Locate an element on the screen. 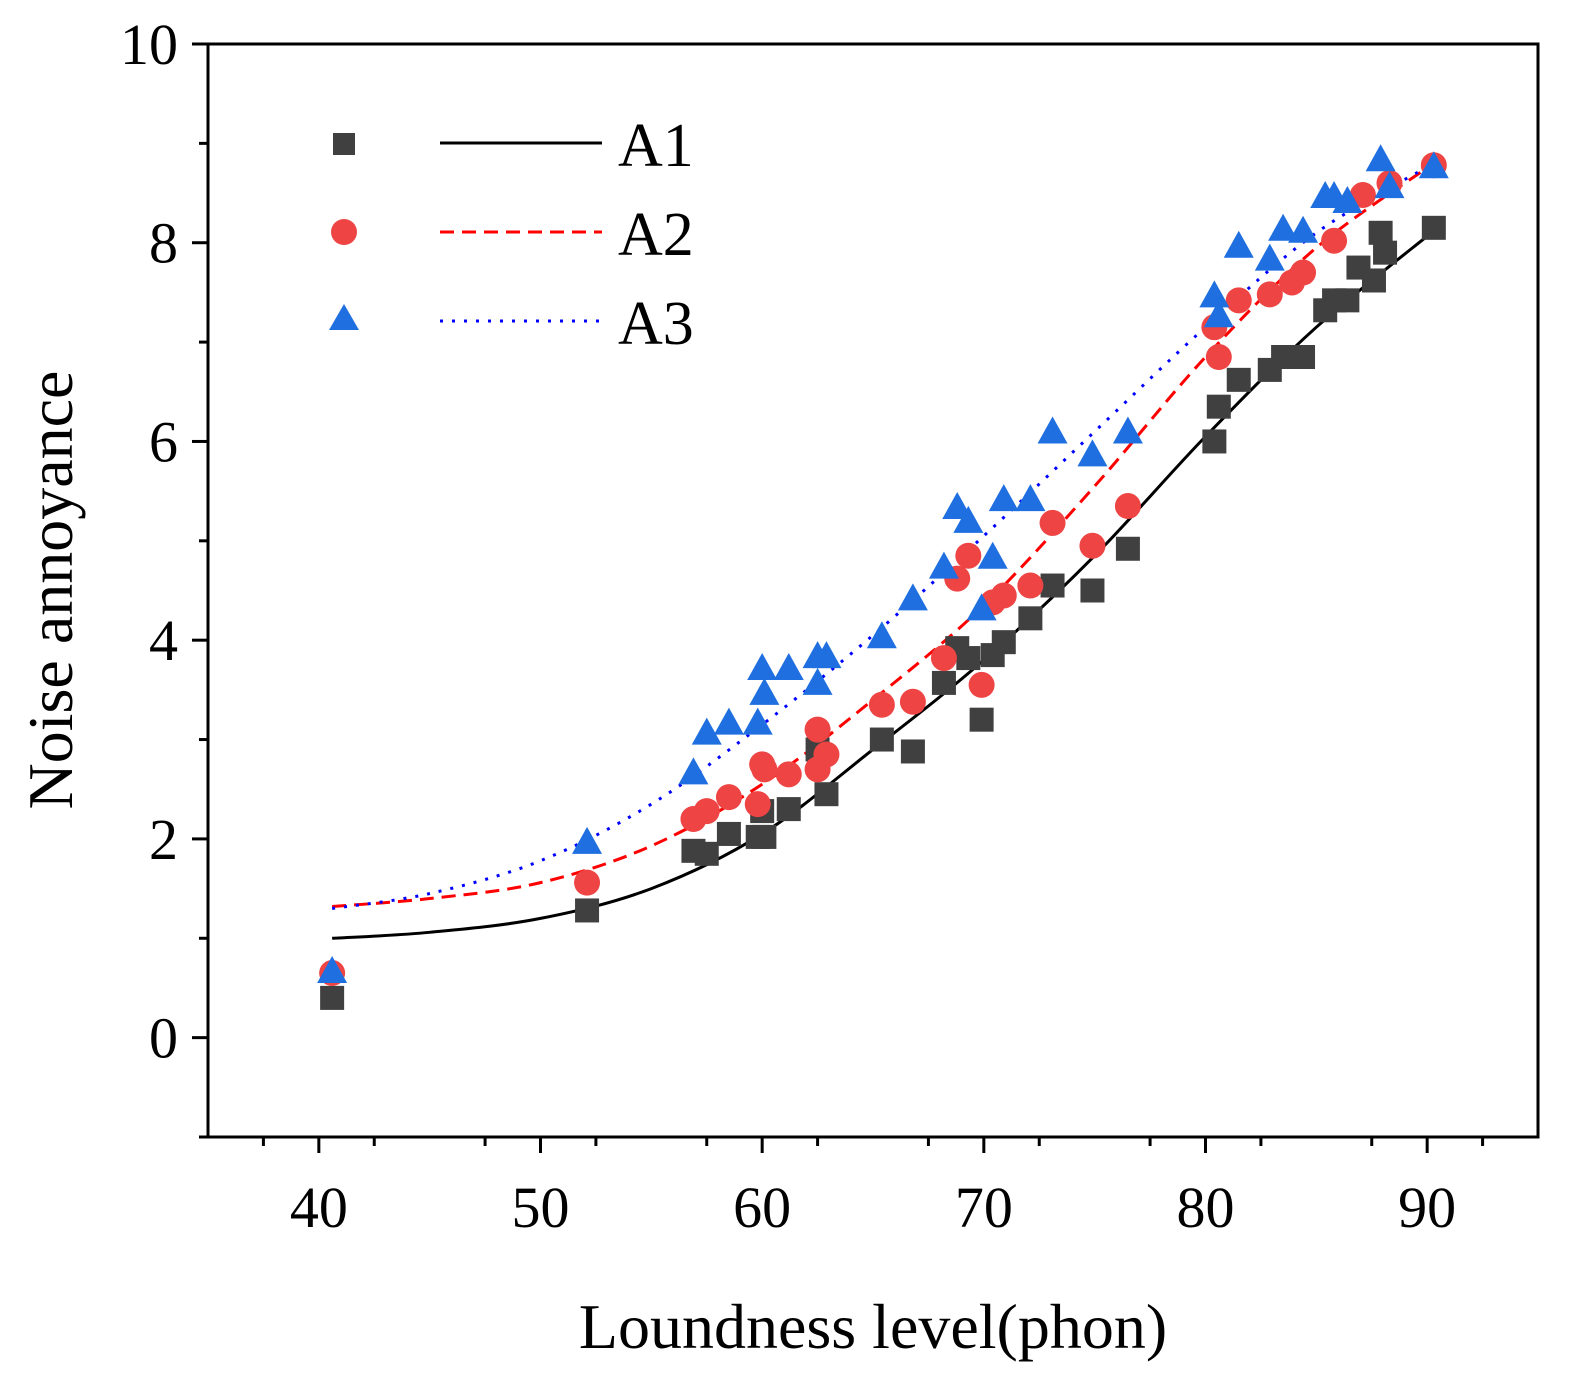 The image size is (1595, 1396). legend: A1 A2 A3 is located at coordinates (511, 235).